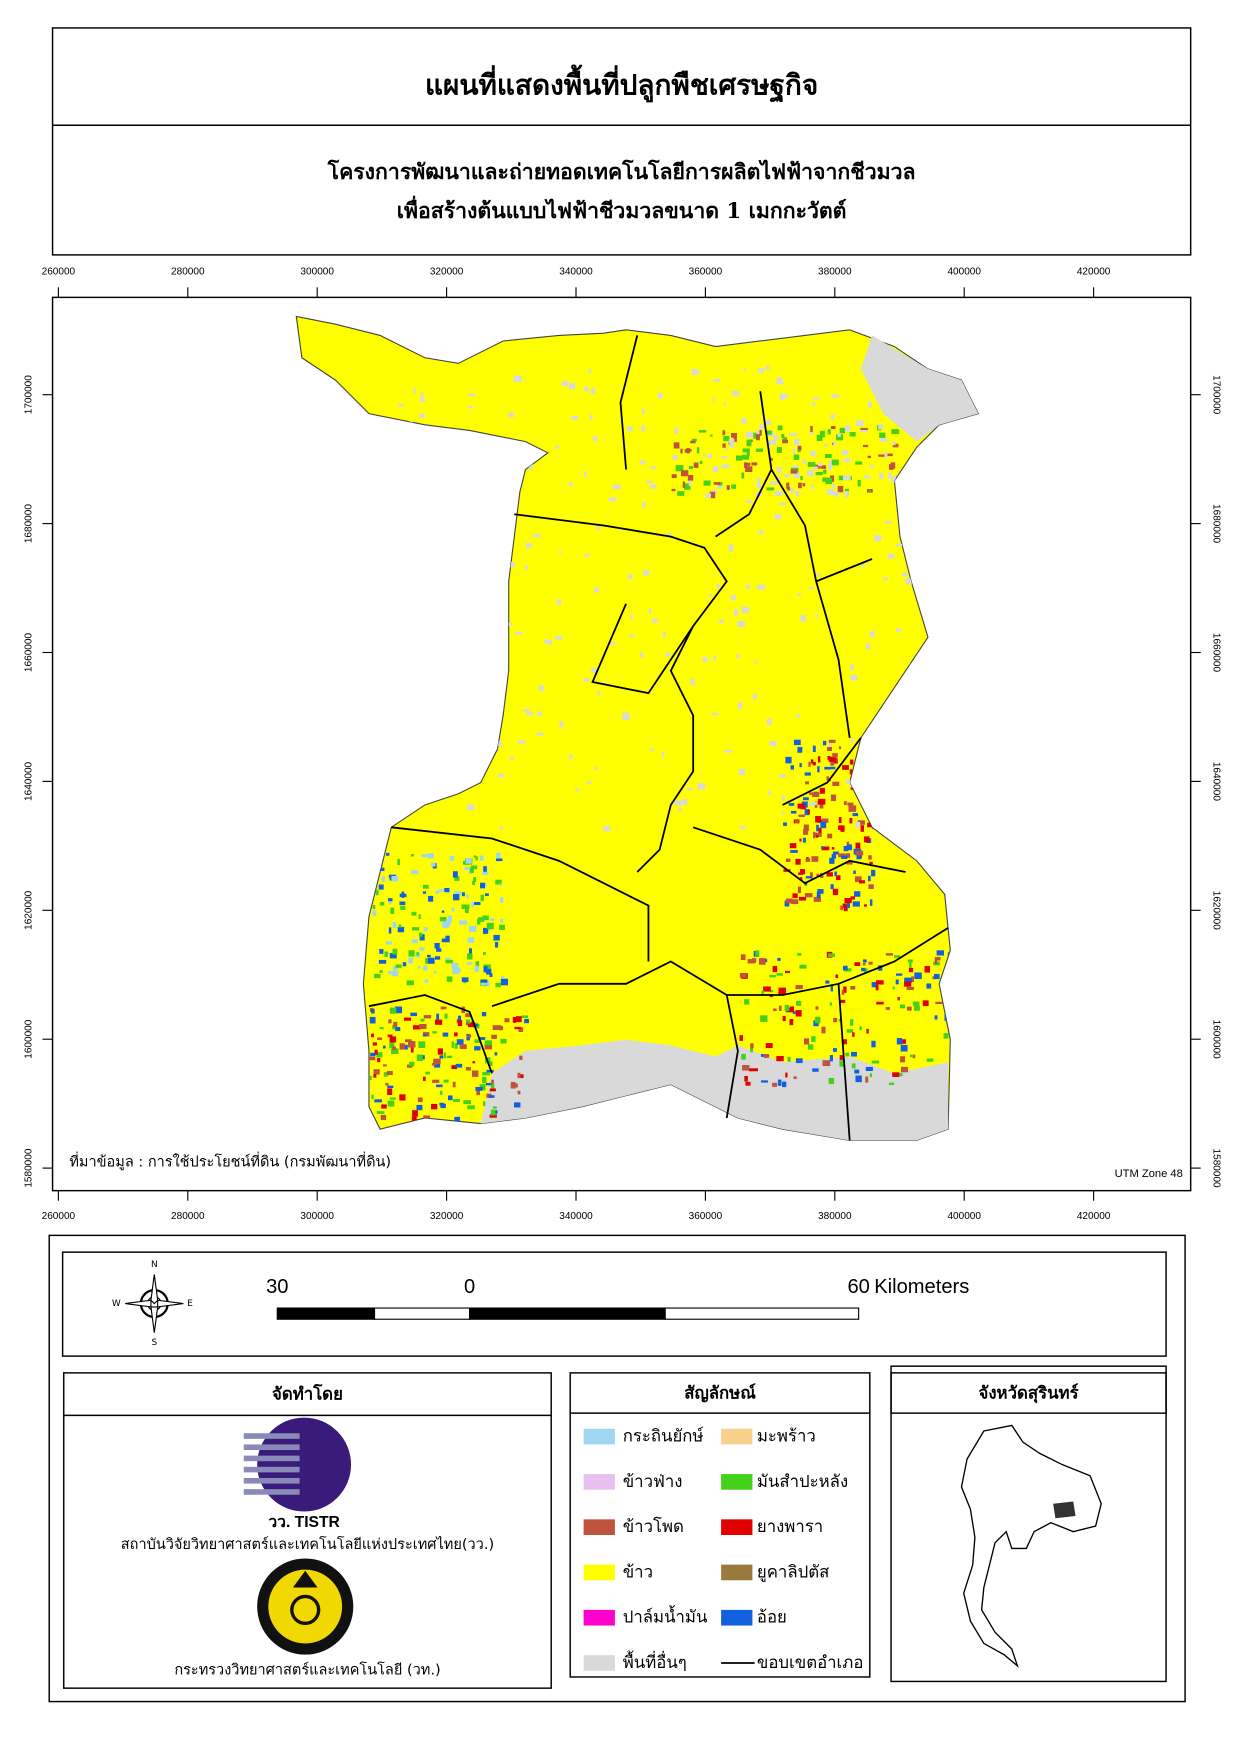 The height and width of the screenshot is (1753, 1241). What do you see at coordinates (29, 781) in the screenshot?
I see `y-tick-label: 1640000` at bounding box center [29, 781].